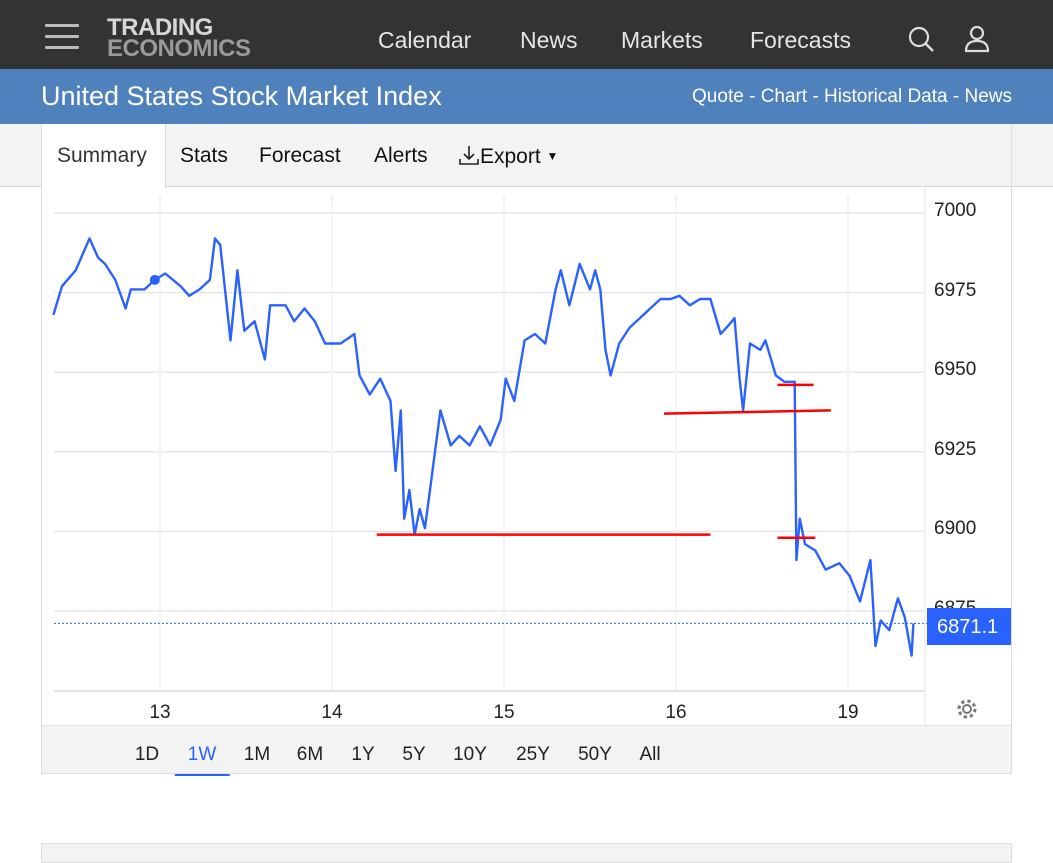 The height and width of the screenshot is (863, 1053). I want to click on gear-icon, so click(967, 709).